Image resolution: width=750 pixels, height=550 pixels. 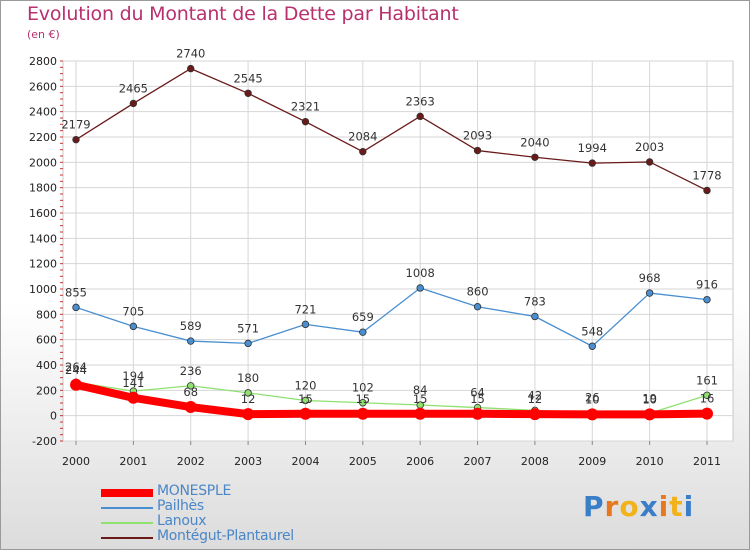 What do you see at coordinates (629, 506) in the screenshot?
I see `logo-letter: o` at bounding box center [629, 506].